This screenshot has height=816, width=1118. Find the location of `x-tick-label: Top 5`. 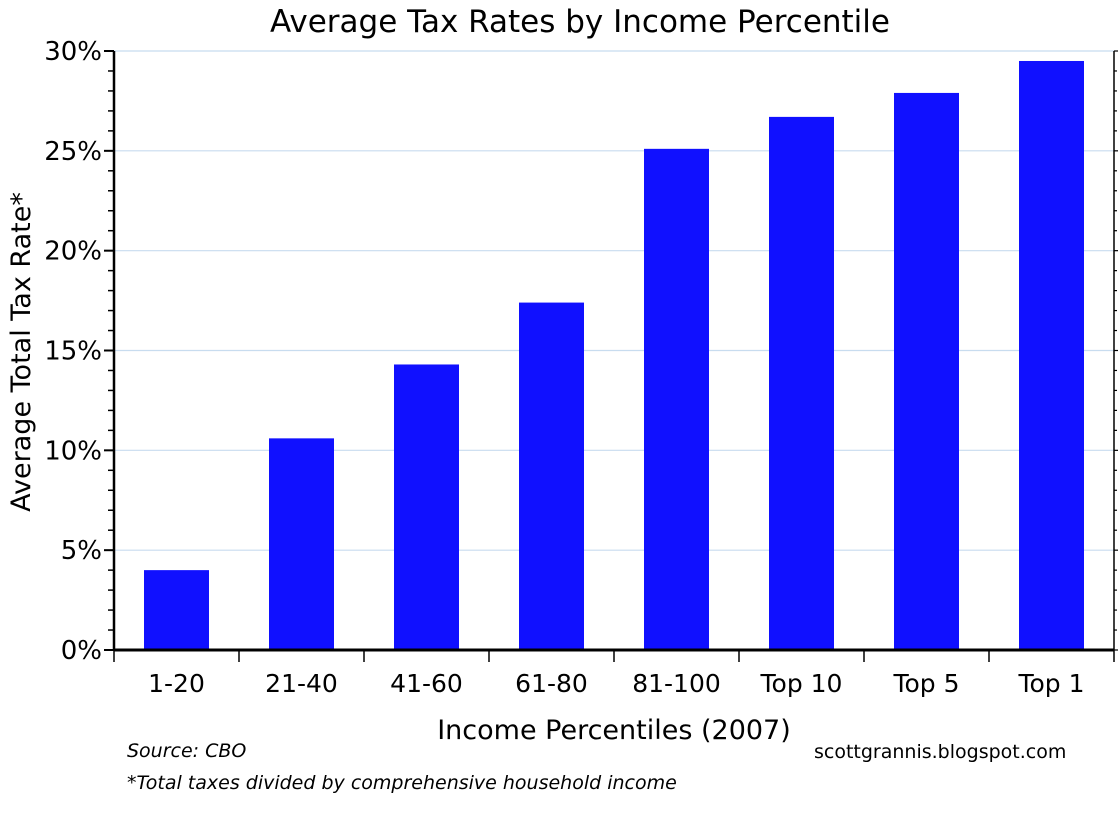

x-tick-label: Top 5 is located at coordinates (925, 683).